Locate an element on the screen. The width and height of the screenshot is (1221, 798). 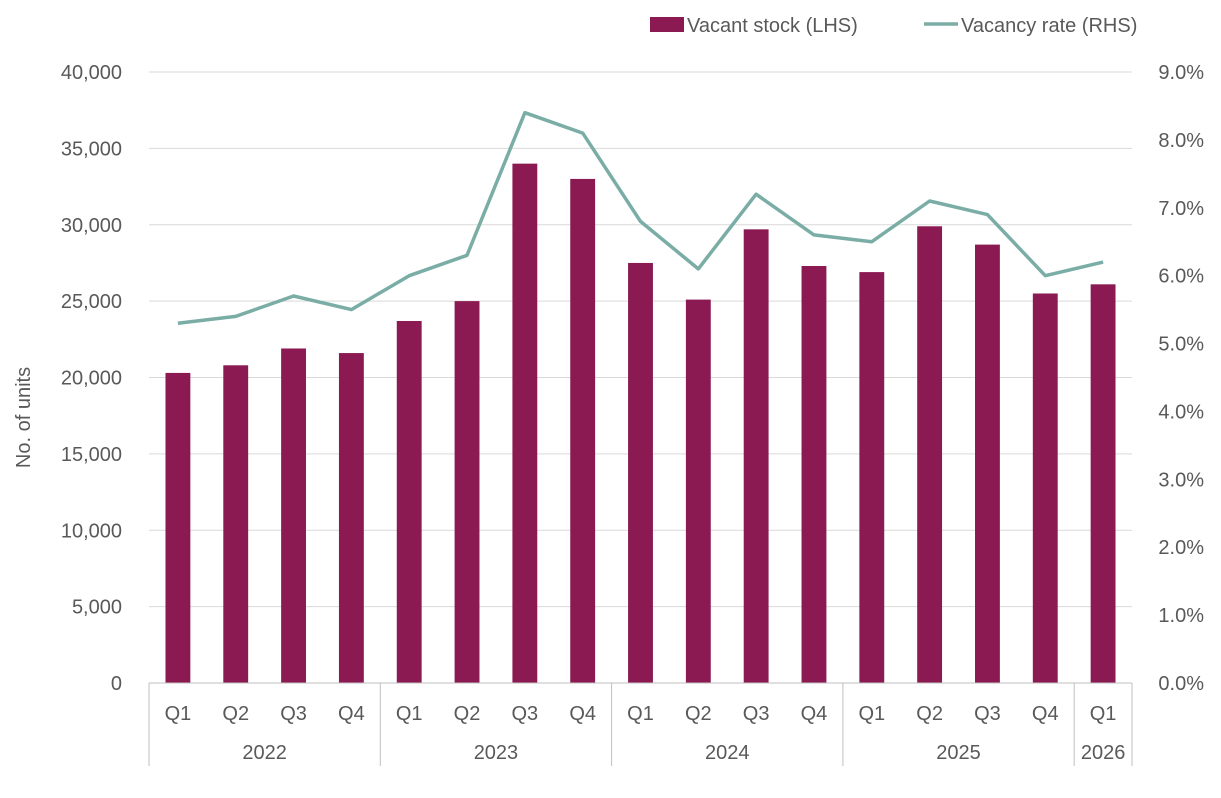
left-tick-label: 20,000 is located at coordinates (91, 379).